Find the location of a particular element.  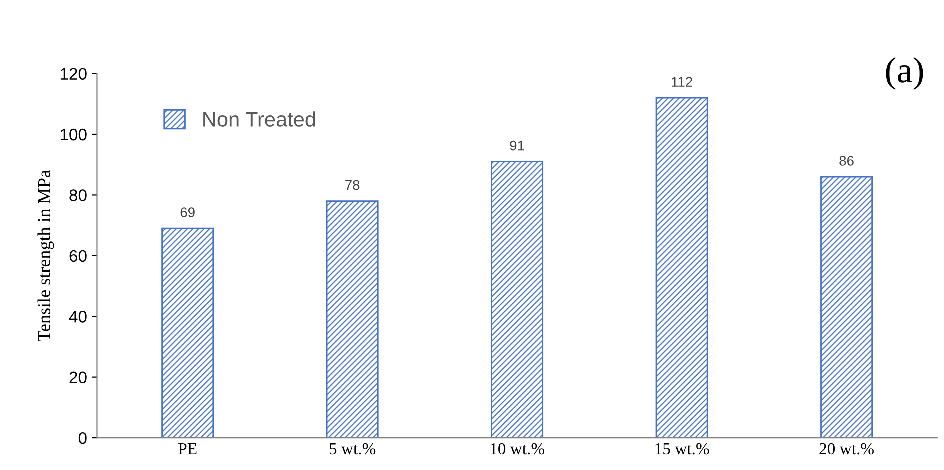

y-tick-label: 20 is located at coordinates (78, 378).